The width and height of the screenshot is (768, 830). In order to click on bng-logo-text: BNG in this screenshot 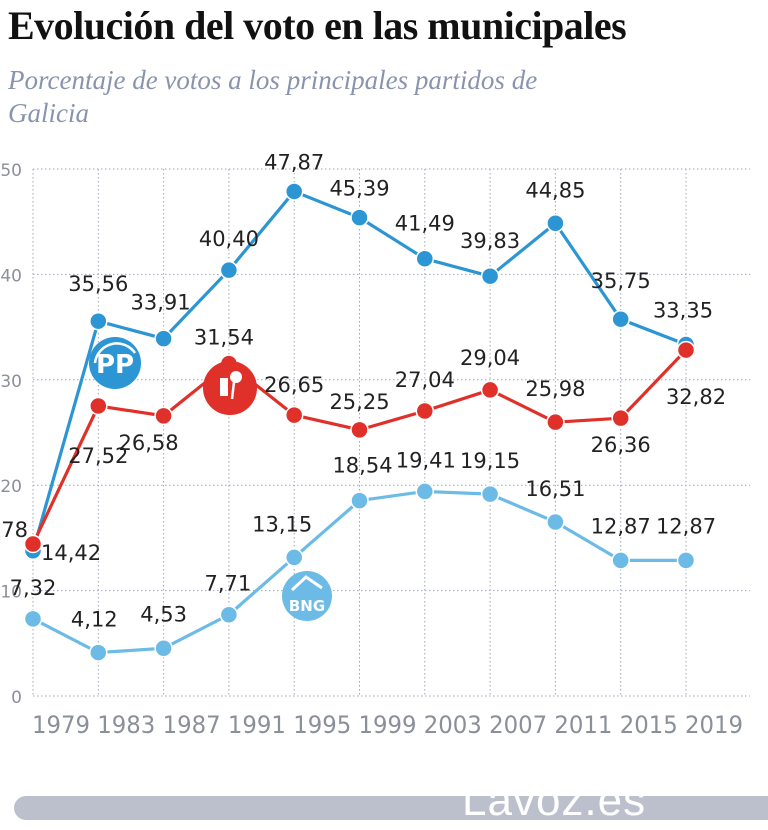, I will do `click(307, 606)`.